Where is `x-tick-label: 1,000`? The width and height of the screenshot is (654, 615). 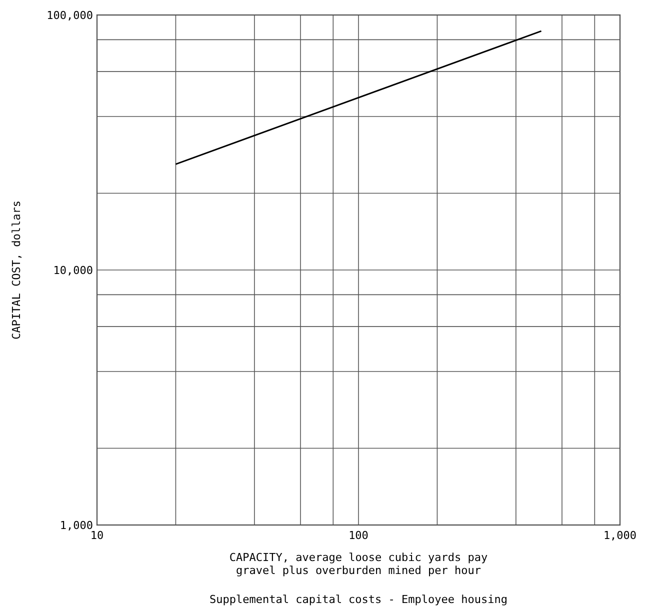 x-tick-label: 1,000 is located at coordinates (620, 535).